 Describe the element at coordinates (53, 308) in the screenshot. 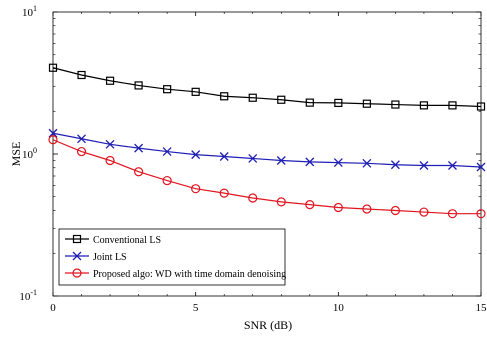

I see `x-tick-label: 0` at that location.